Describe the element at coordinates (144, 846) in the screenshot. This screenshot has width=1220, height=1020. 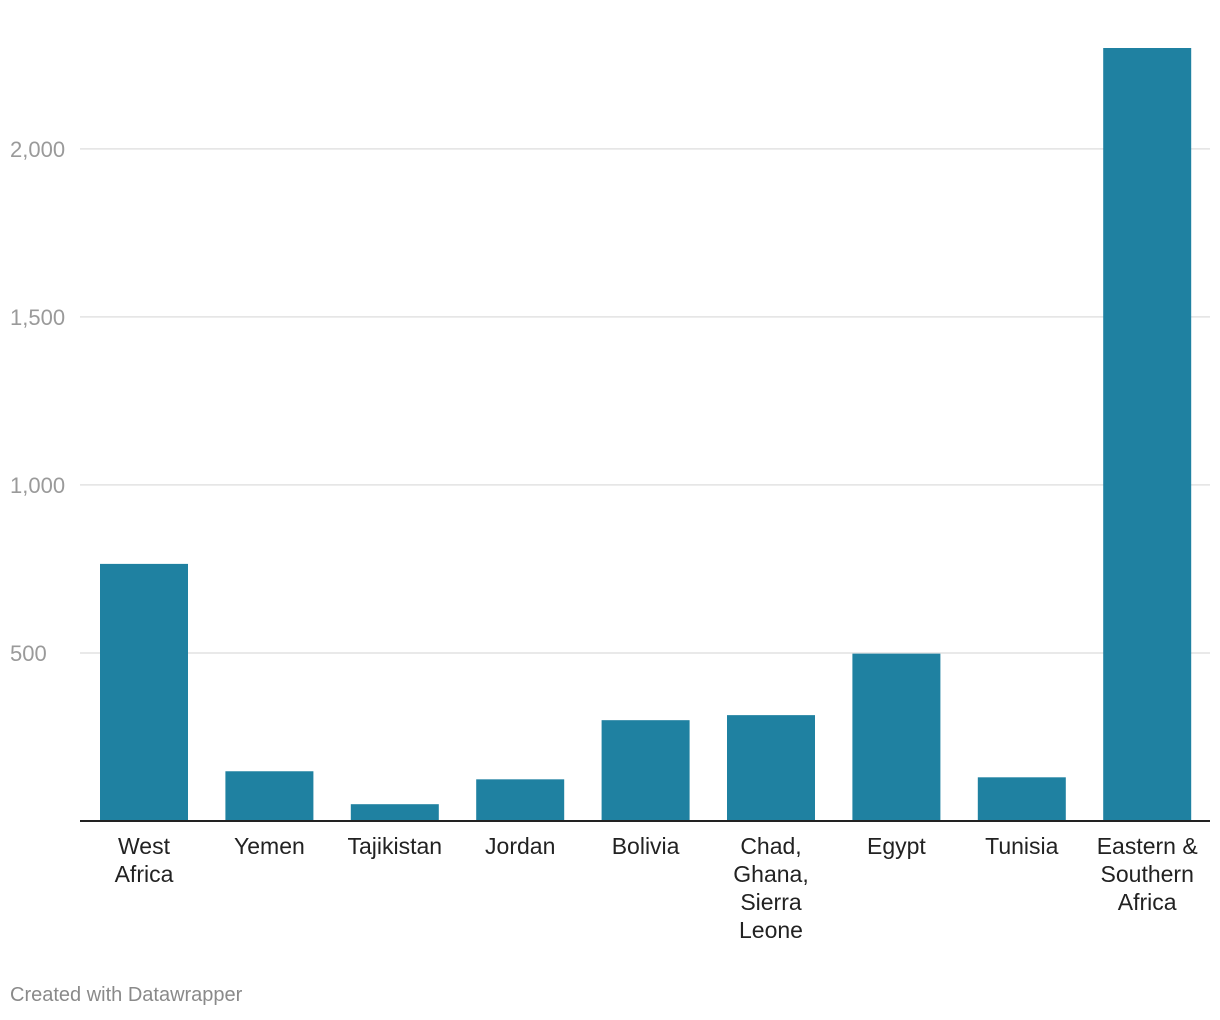
I see `x-tick-label: West` at that location.